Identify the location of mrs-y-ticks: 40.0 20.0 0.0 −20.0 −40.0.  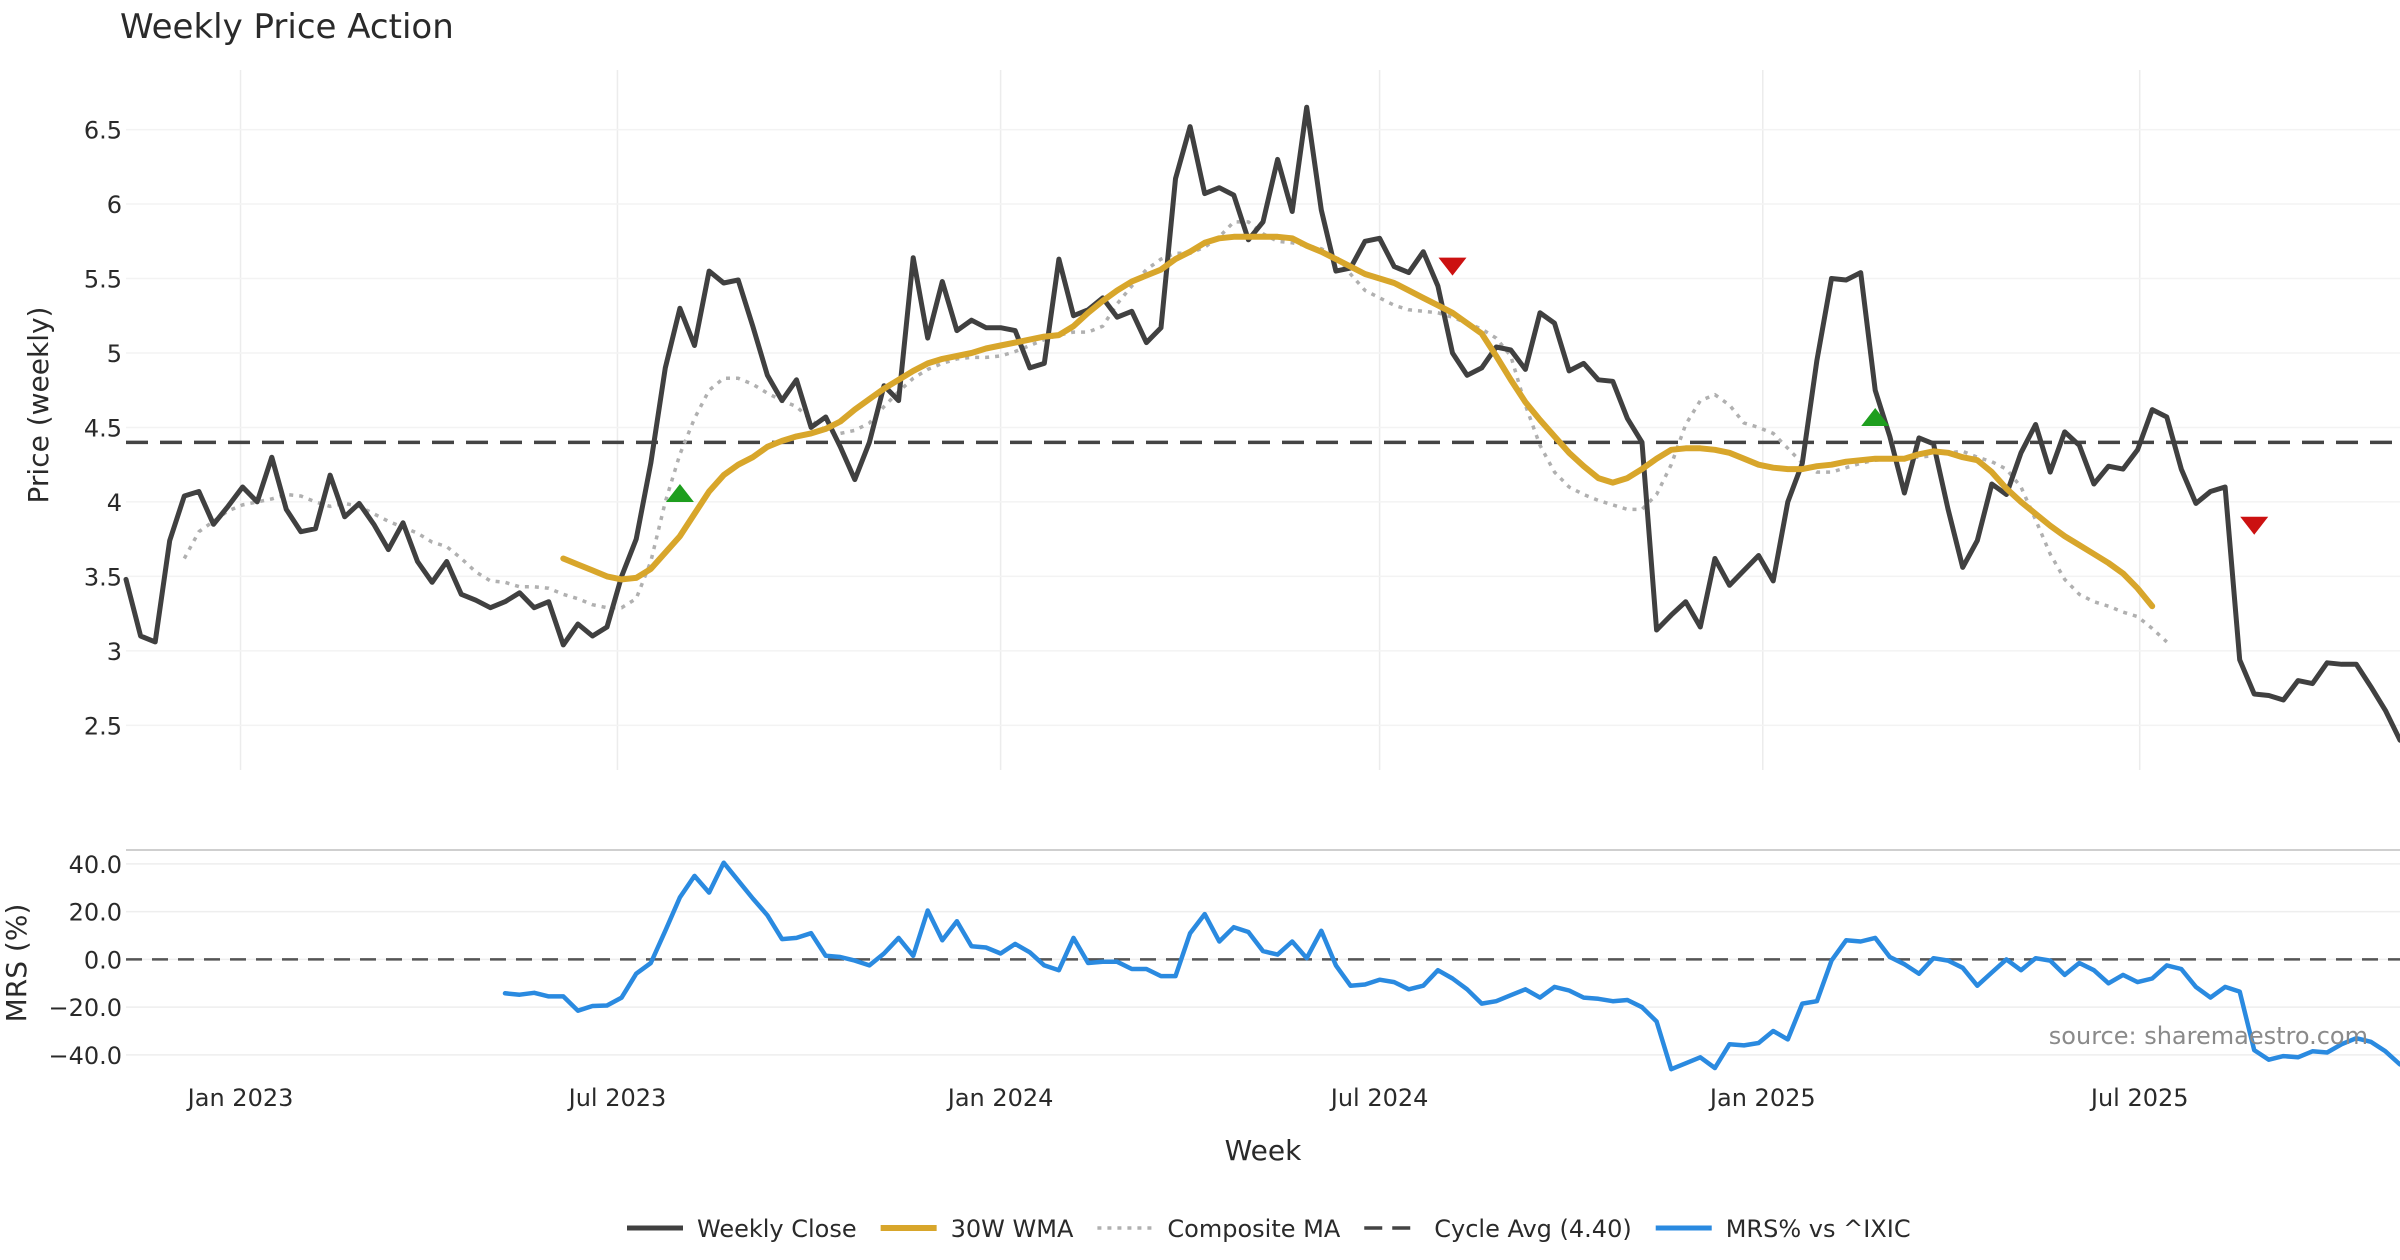
(85, 960).